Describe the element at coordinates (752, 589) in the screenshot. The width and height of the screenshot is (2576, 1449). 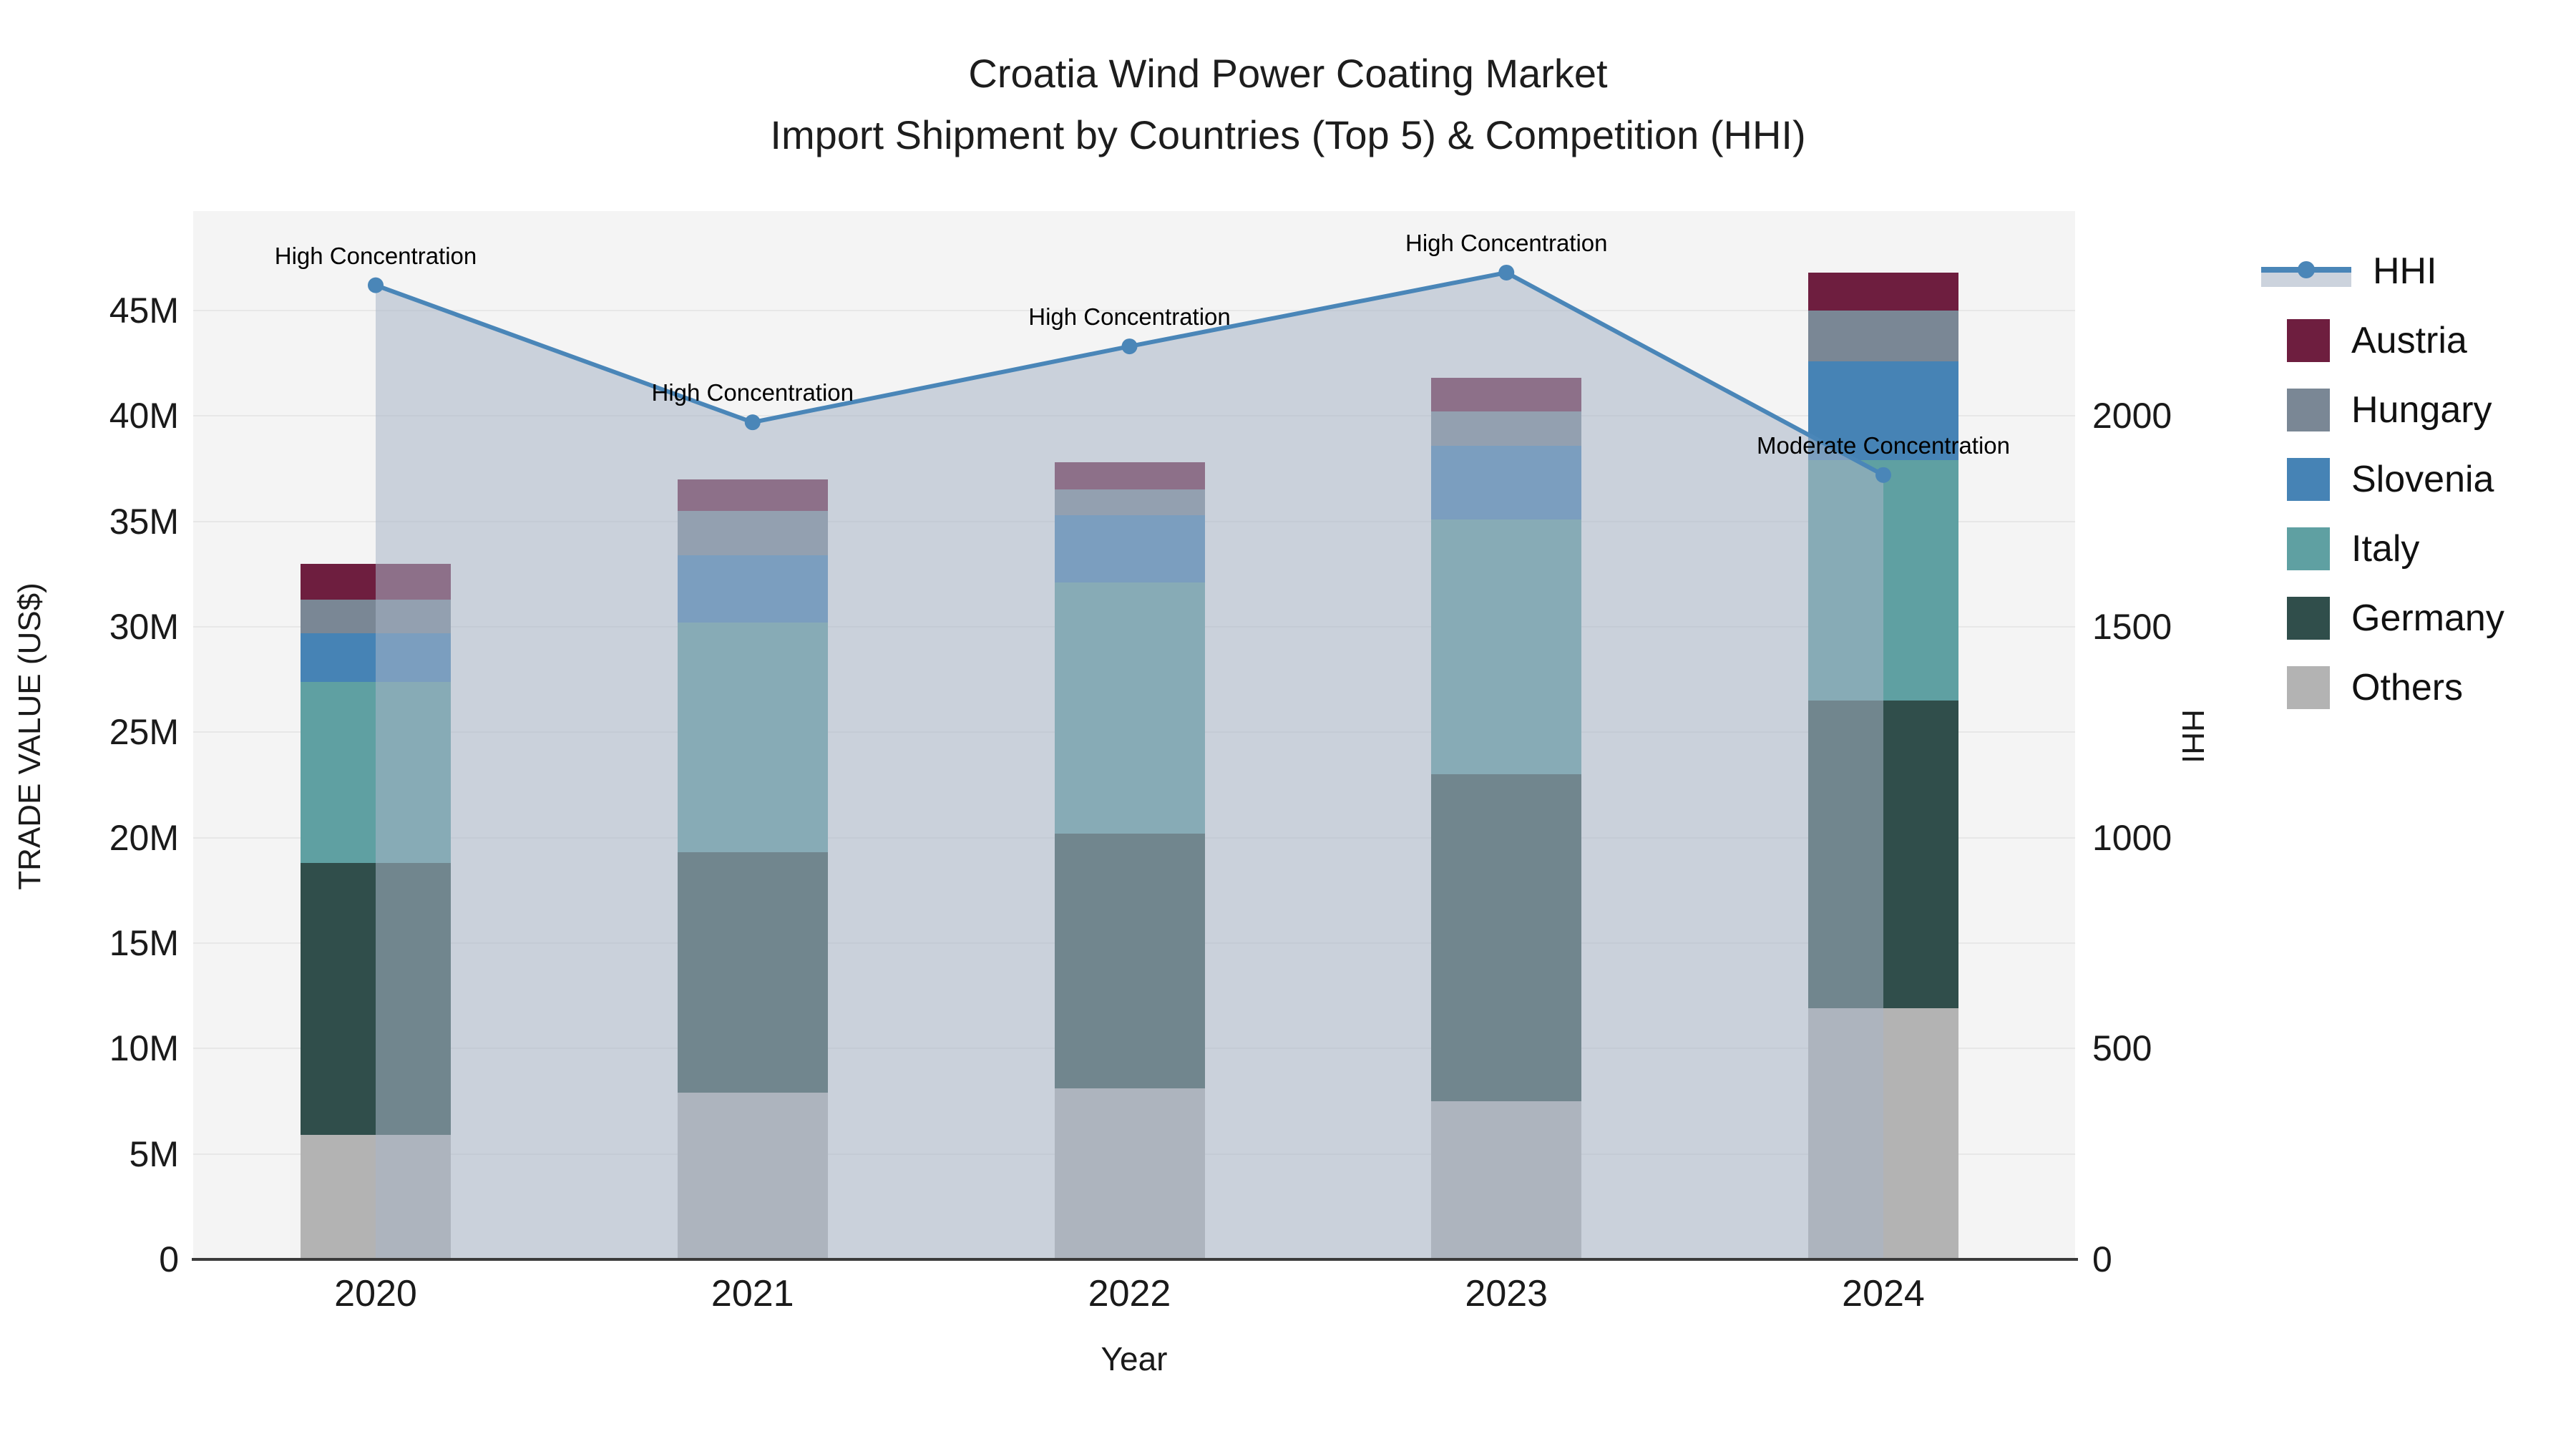
I see `bar-segment-slovenia-2021` at that location.